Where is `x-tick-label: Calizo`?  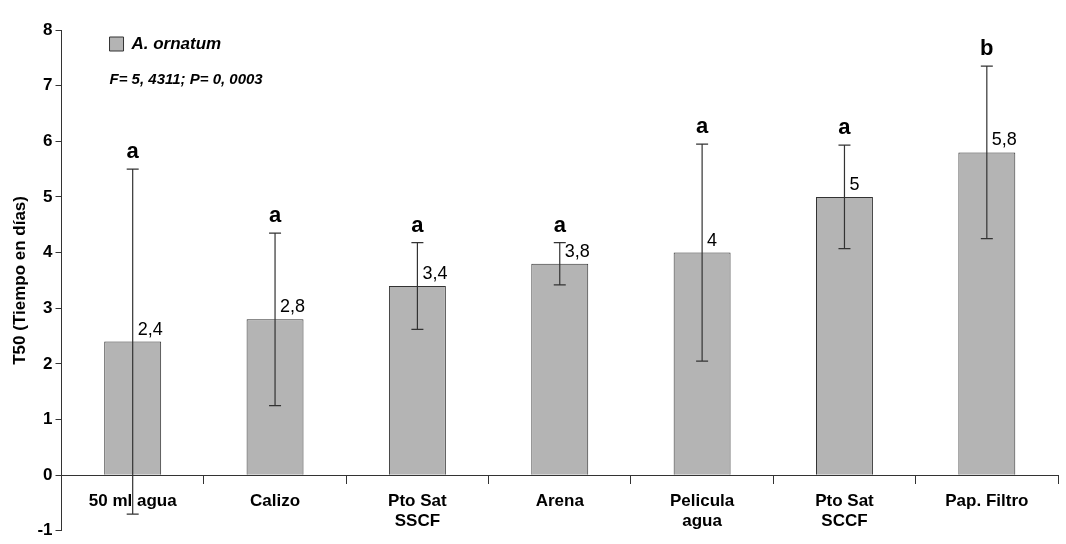 x-tick-label: Calizo is located at coordinates (275, 501).